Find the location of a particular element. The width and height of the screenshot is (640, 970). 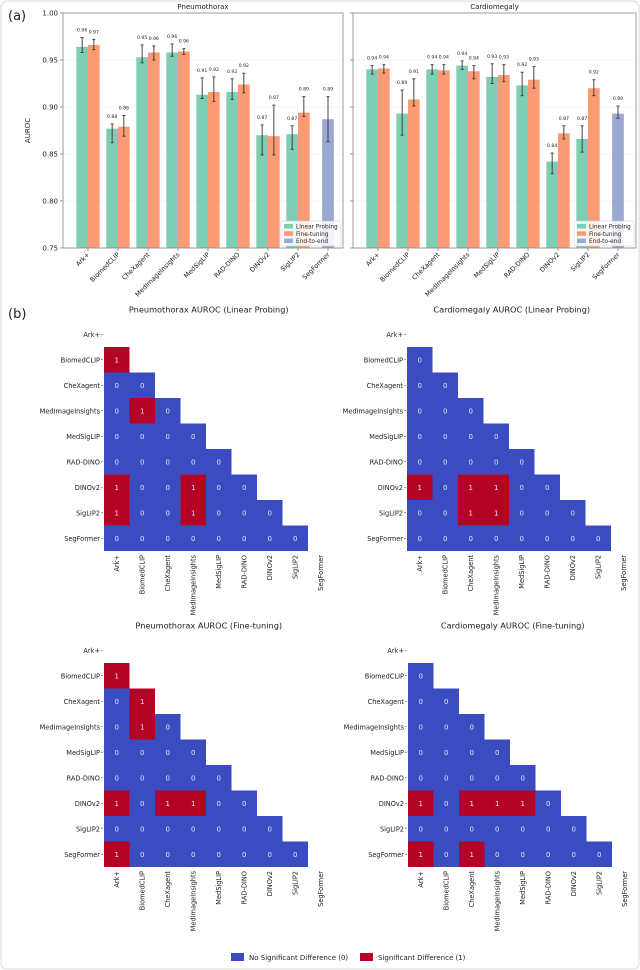

legend-swatch is located at coordinates (581, 226).